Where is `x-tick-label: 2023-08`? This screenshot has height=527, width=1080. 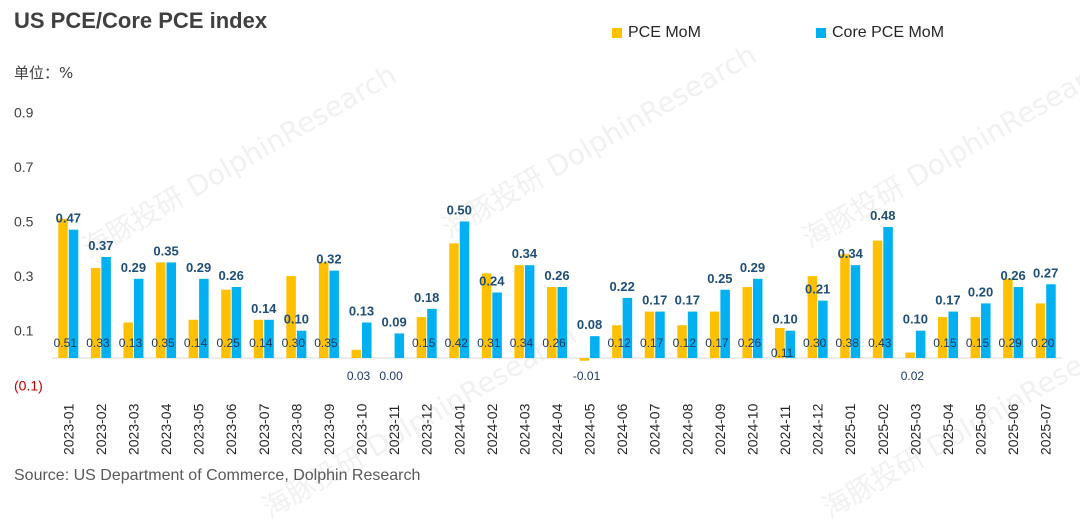
x-tick-label: 2023-08 is located at coordinates (296, 429).